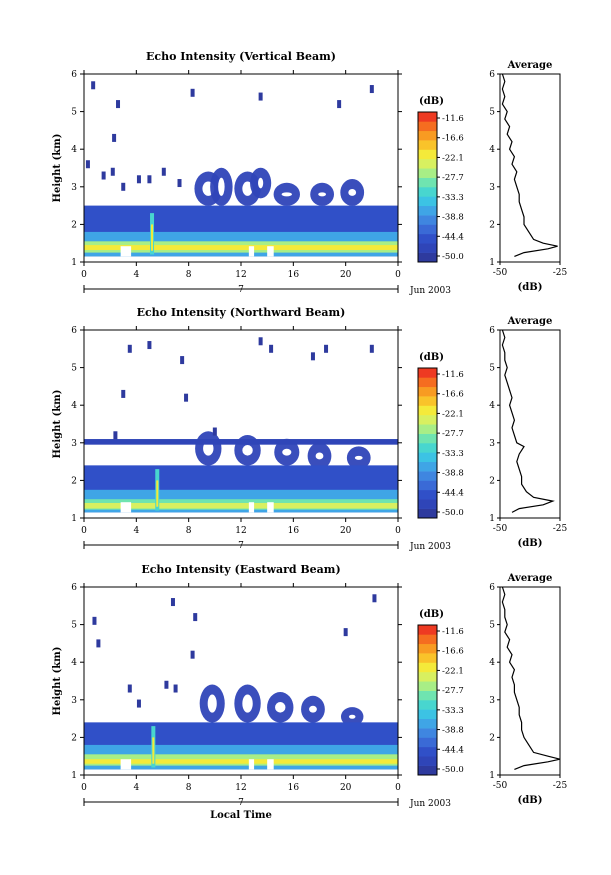 The image size is (611, 875). I want to click on y-tick-label: 4, so click(74, 150).